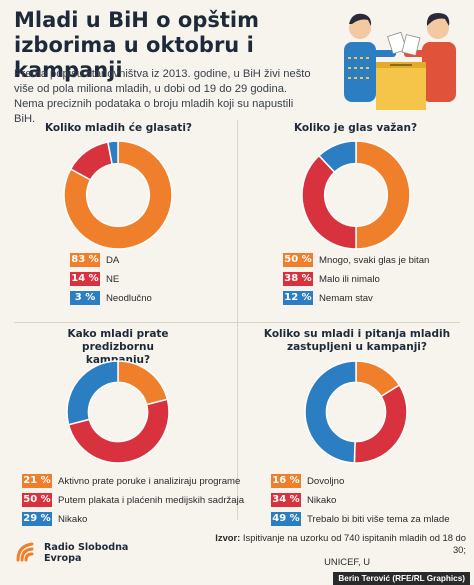 The width and height of the screenshot is (474, 585). Describe the element at coordinates (326, 481) in the screenshot. I see `legend-label: Dovoljno` at that location.